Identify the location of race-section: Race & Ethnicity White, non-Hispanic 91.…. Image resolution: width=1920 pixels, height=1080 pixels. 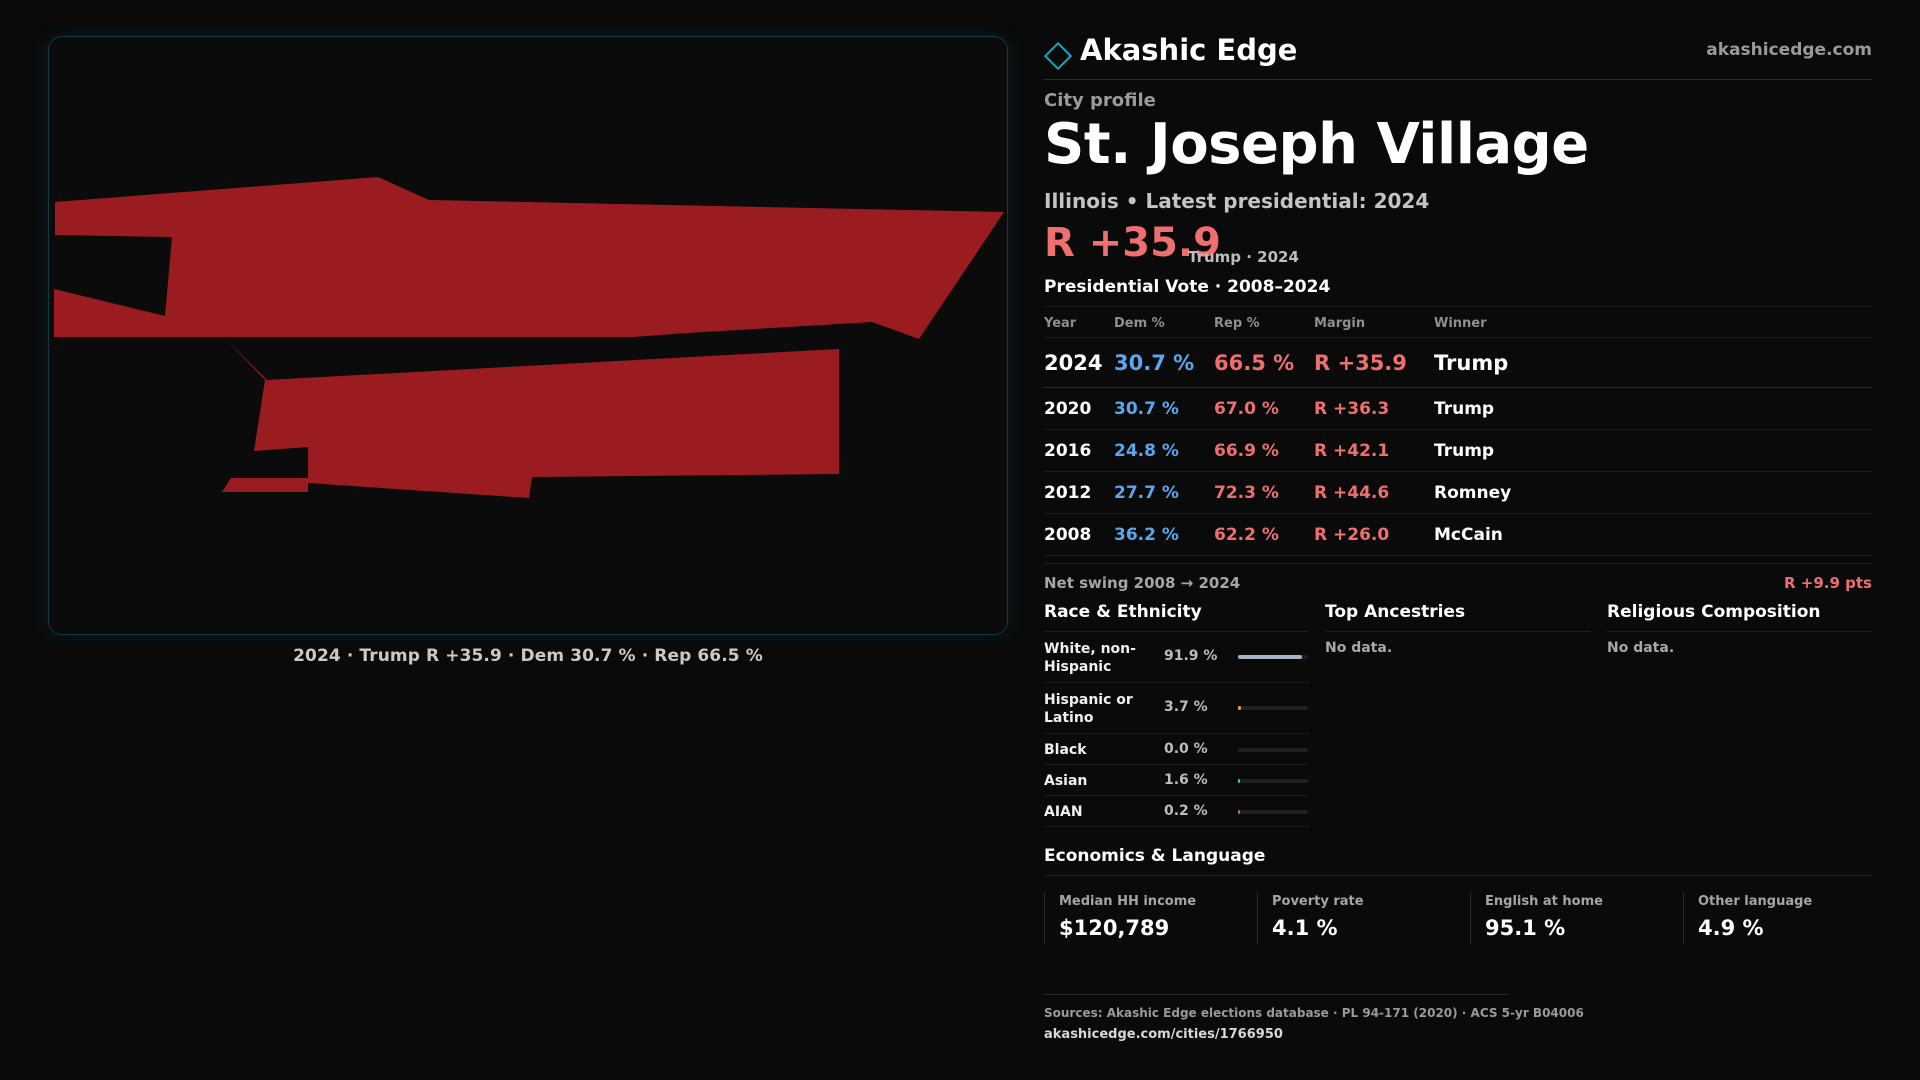
(1176, 713).